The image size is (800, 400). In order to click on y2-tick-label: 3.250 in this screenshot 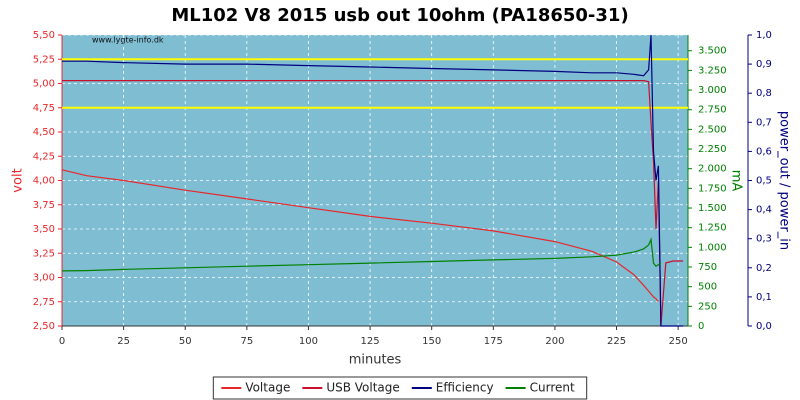, I will do `click(712, 70)`.